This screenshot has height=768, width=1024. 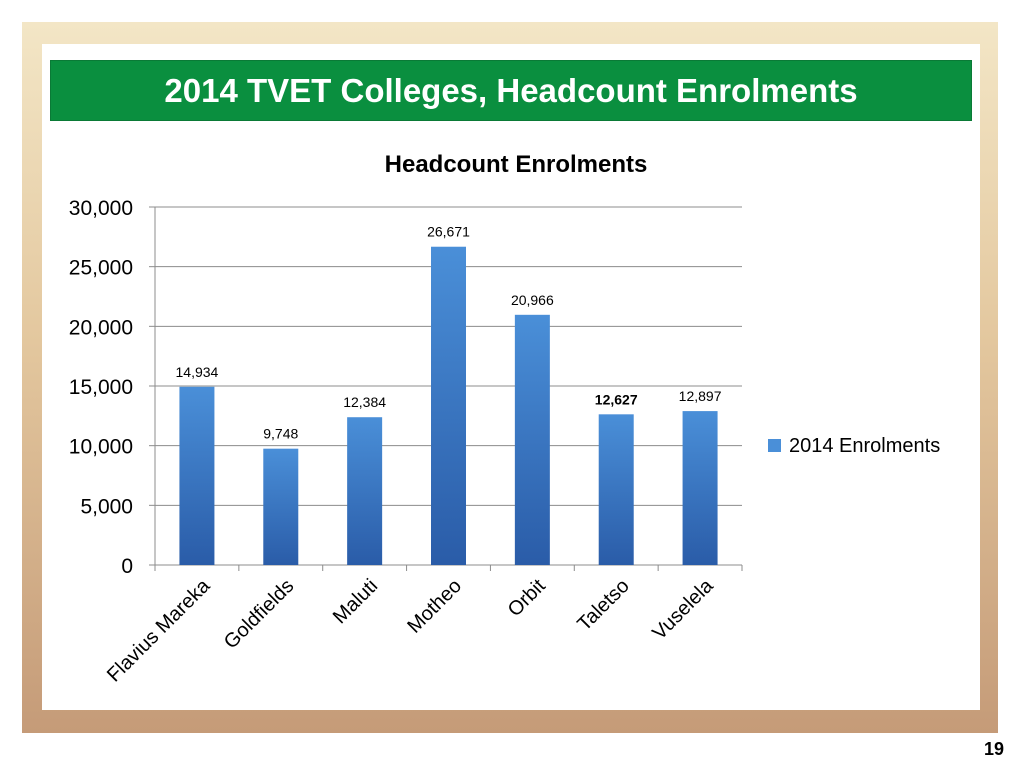 I want to click on y-tick-label: 25,000, so click(x=101, y=268).